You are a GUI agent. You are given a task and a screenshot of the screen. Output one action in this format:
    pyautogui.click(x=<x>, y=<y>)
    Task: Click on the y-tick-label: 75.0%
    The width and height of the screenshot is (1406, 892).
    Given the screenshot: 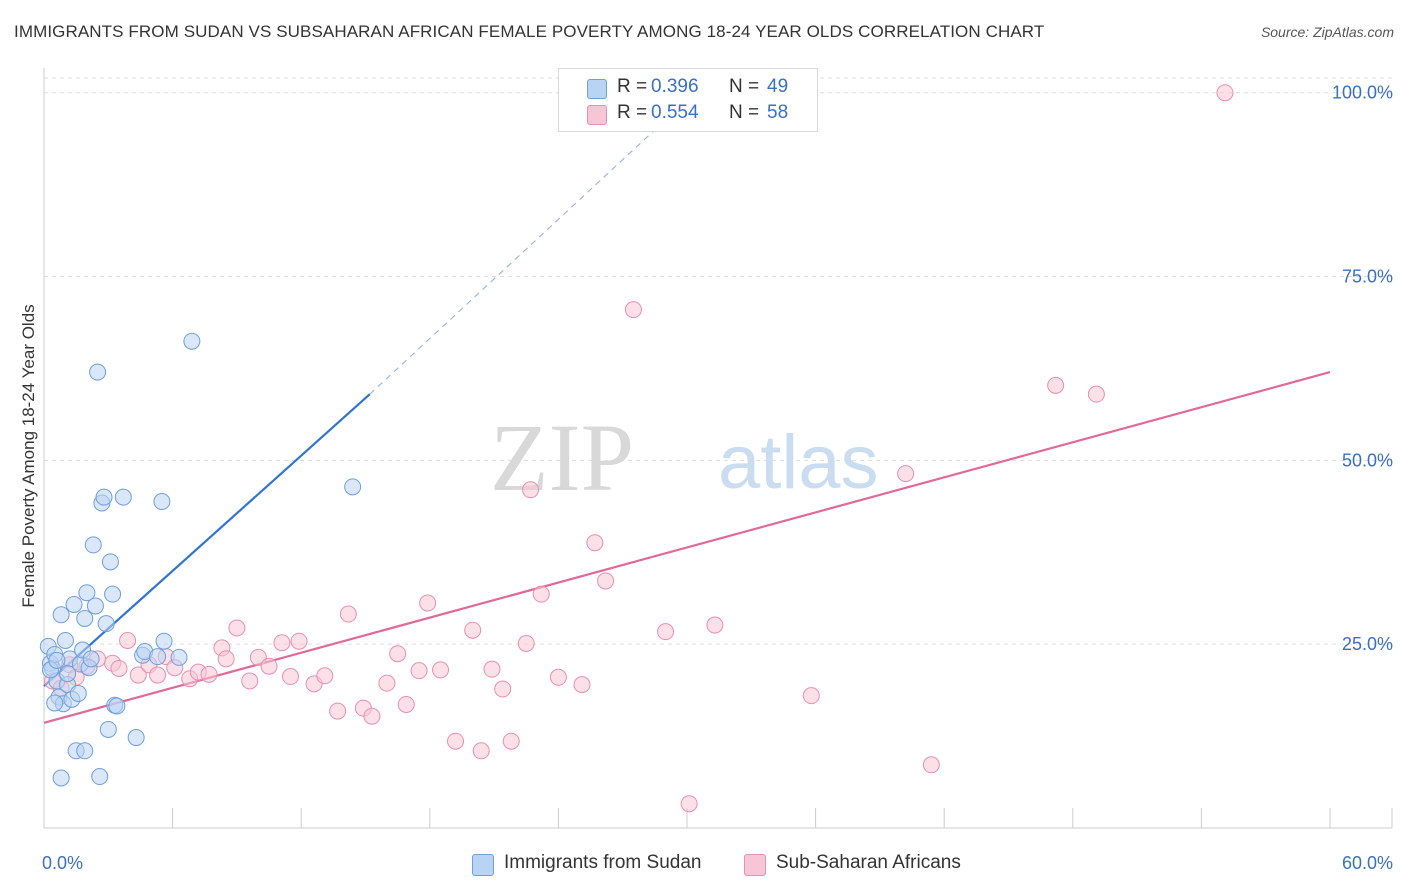 What is the action you would take?
    pyautogui.click(x=1367, y=277)
    